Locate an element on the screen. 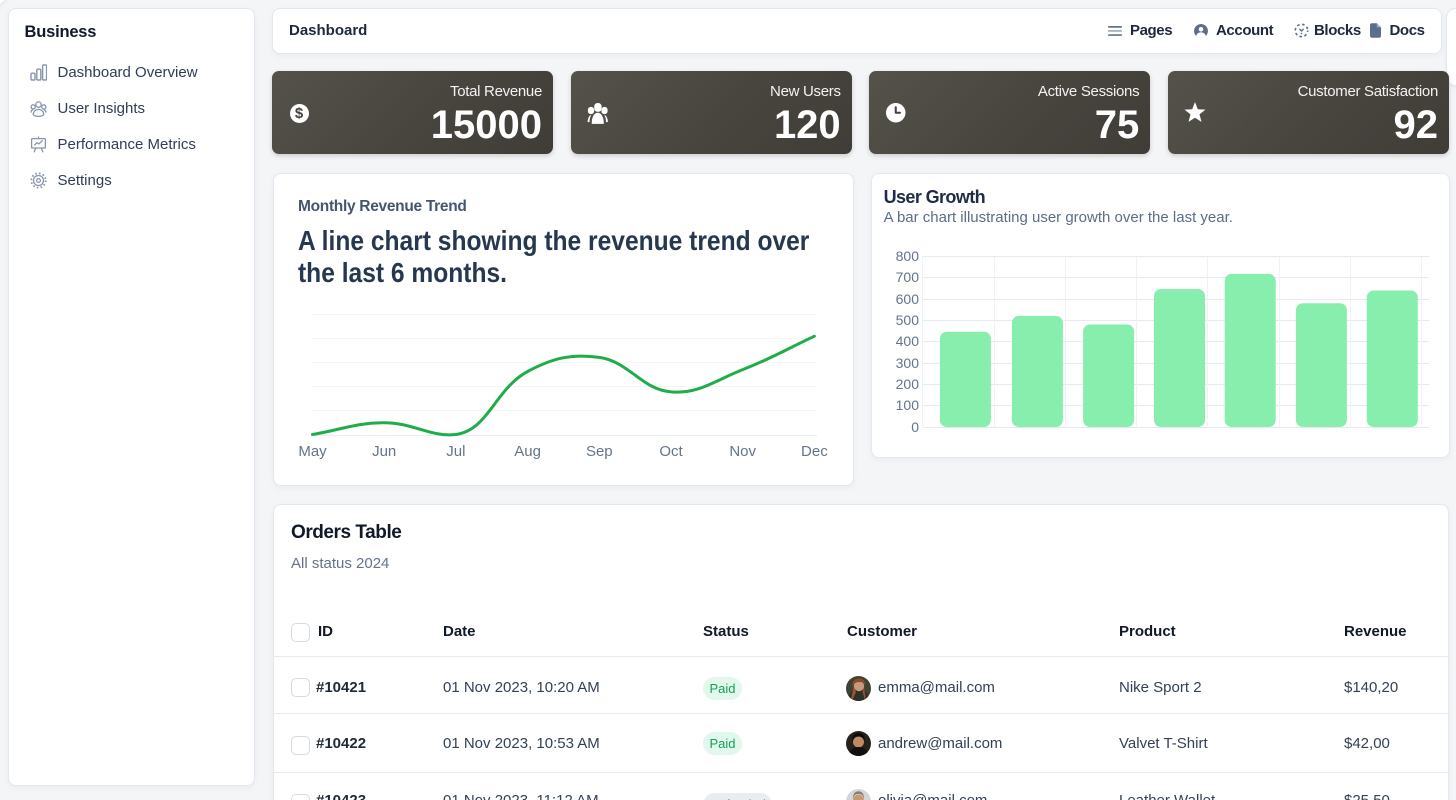 Image resolution: width=1456 pixels, height=800 pixels. svg-text: May is located at coordinates (312, 451).